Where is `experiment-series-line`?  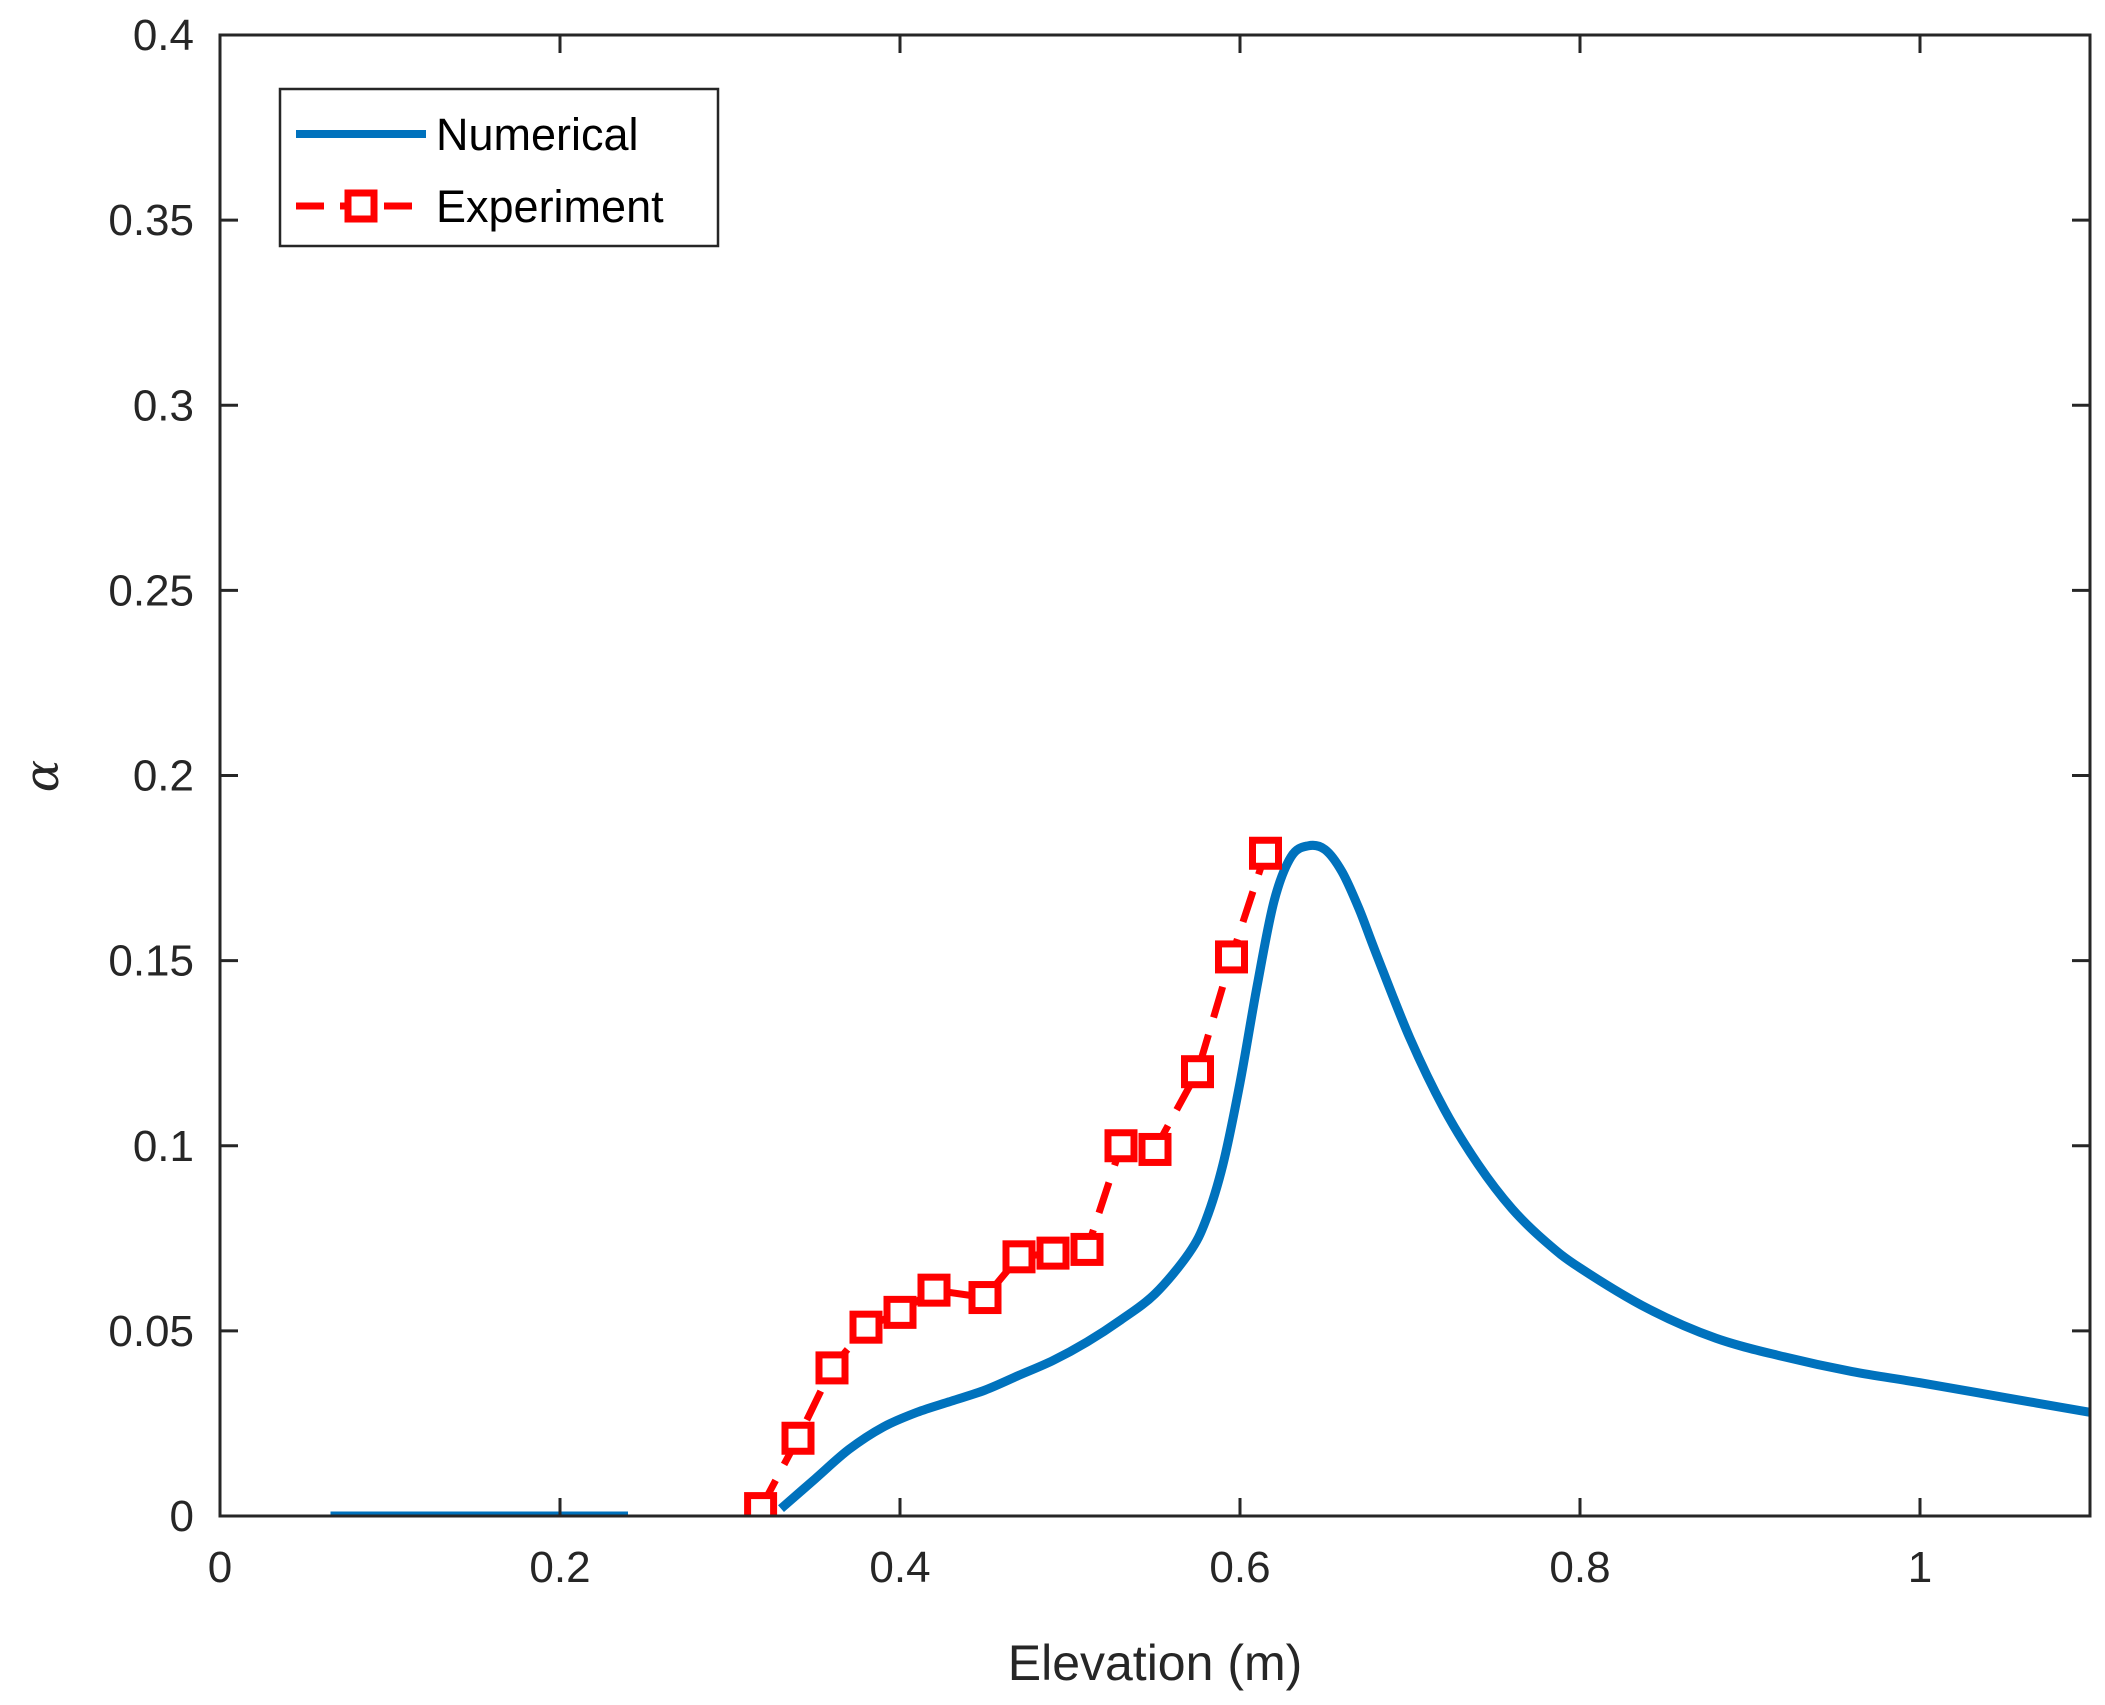 experiment-series-line is located at coordinates (1013, 1181).